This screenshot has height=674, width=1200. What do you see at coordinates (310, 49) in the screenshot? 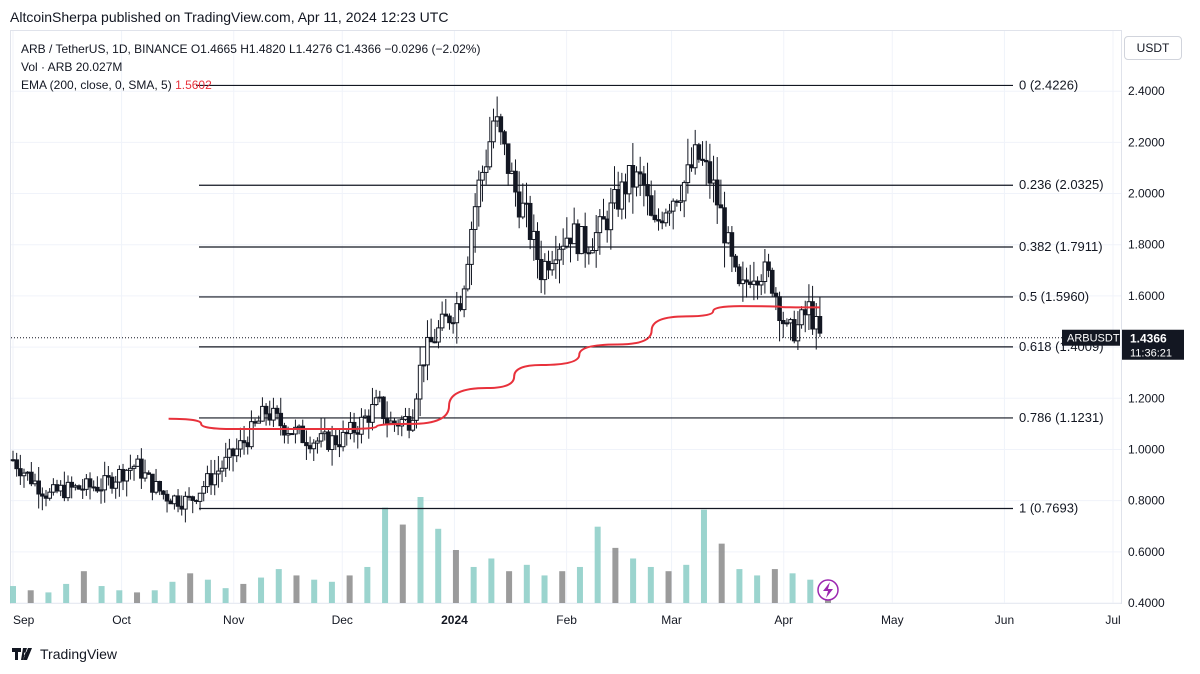
I see `ohlc-low: L1.4276` at bounding box center [310, 49].